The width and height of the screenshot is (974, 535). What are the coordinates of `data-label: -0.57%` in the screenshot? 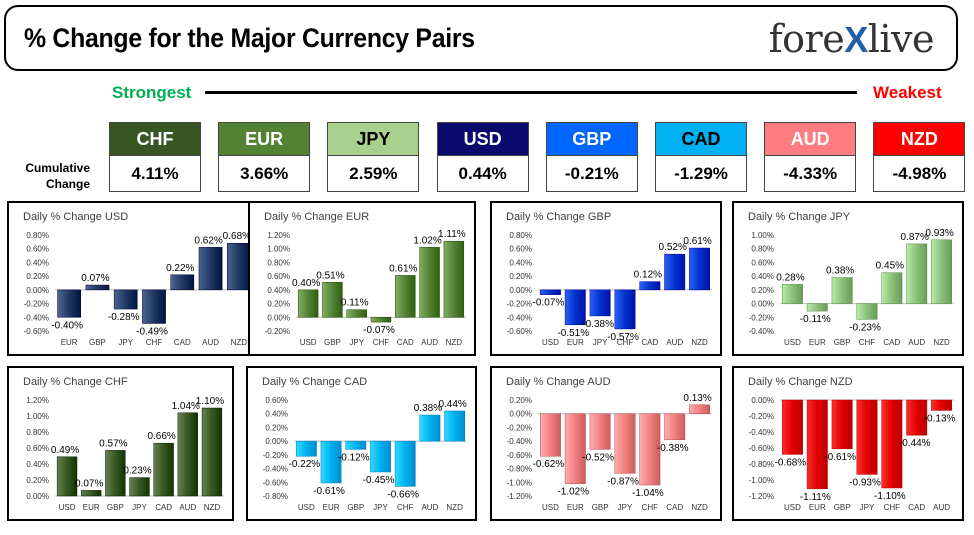 It's located at (623, 337).